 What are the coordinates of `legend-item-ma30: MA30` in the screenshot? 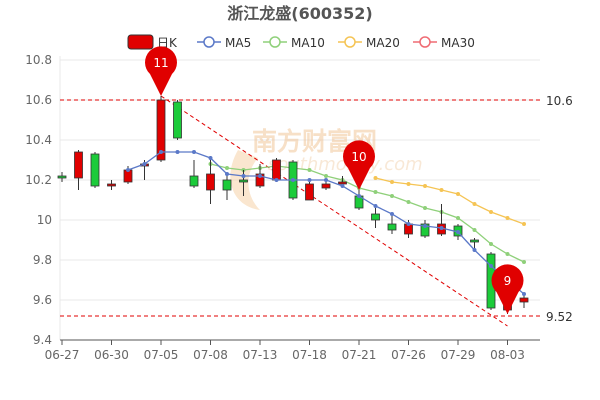 It's located at (444, 43).